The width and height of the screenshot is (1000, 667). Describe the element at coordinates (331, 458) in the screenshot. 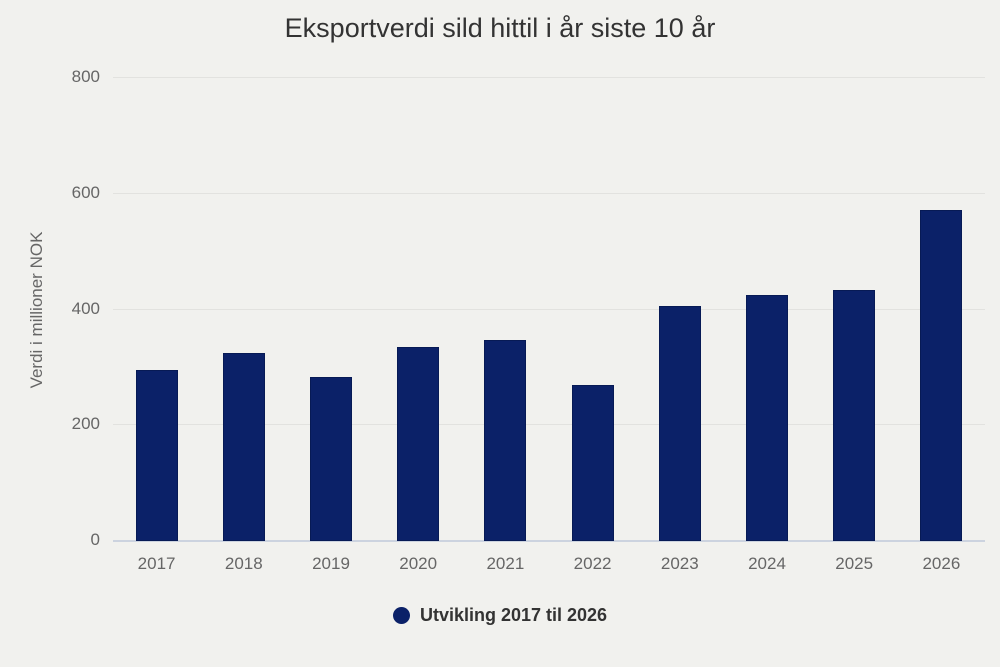

I see `bar-2019` at that location.